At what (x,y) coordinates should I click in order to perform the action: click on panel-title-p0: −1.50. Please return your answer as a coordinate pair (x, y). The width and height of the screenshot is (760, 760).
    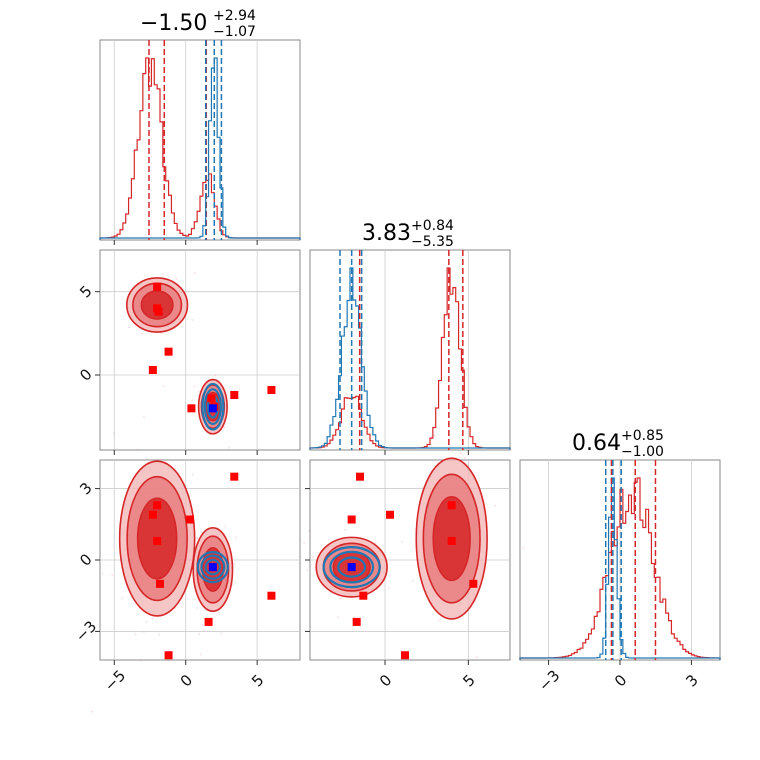
    Looking at the image, I should click on (173, 23).